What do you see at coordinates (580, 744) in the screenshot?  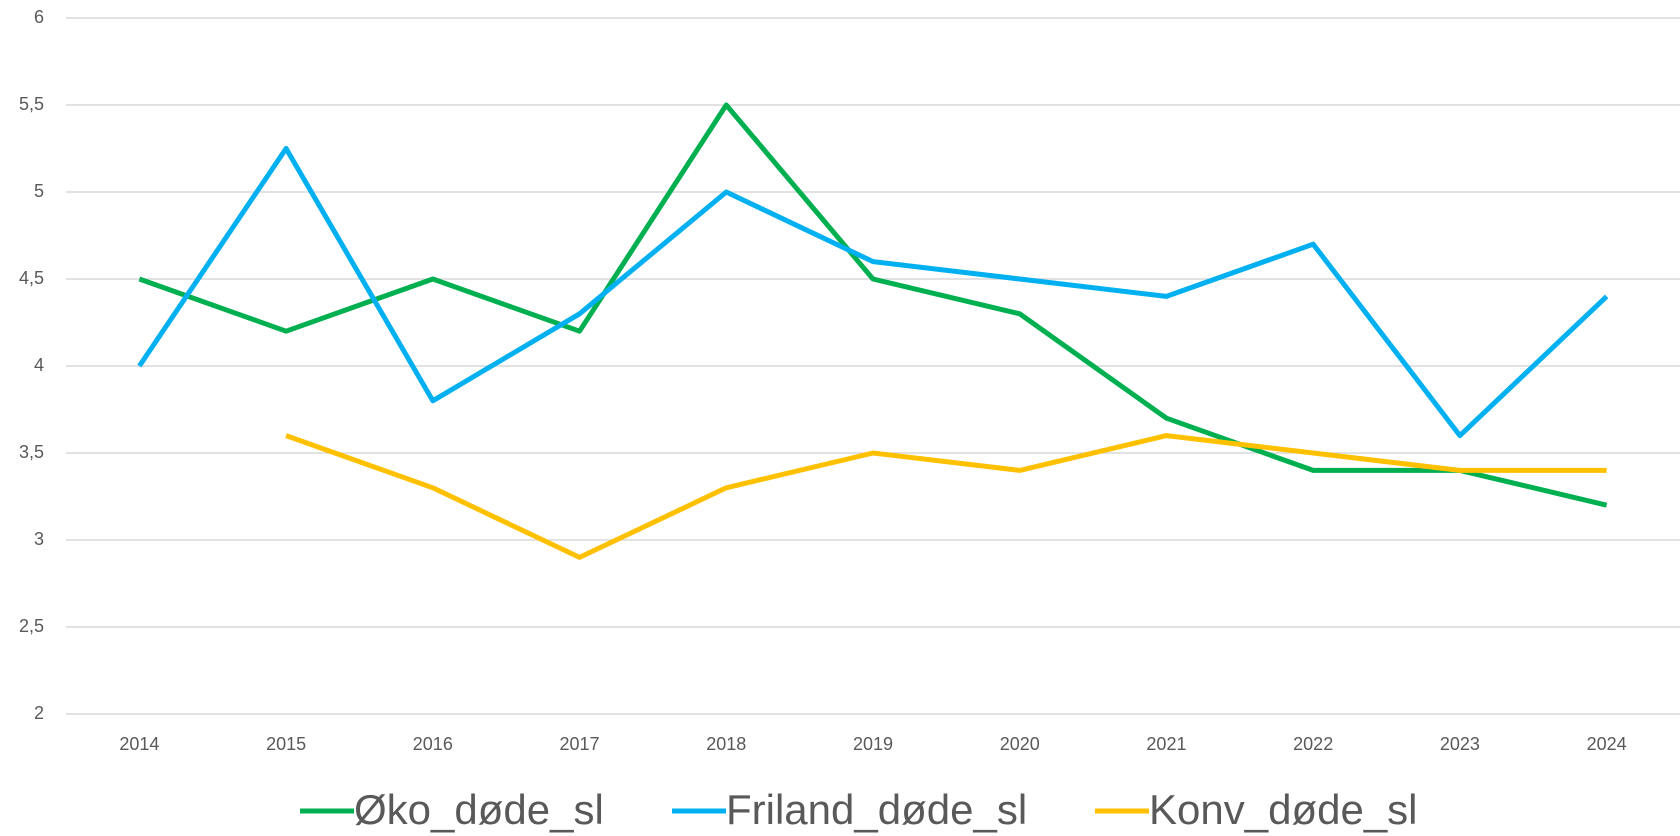 I see `x-tick-label: 2017` at bounding box center [580, 744].